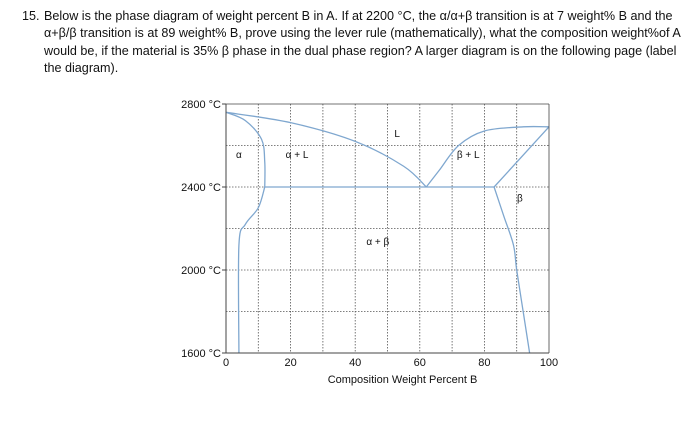  What do you see at coordinates (297, 155) in the screenshot?
I see `region-label: α + L` at bounding box center [297, 155].